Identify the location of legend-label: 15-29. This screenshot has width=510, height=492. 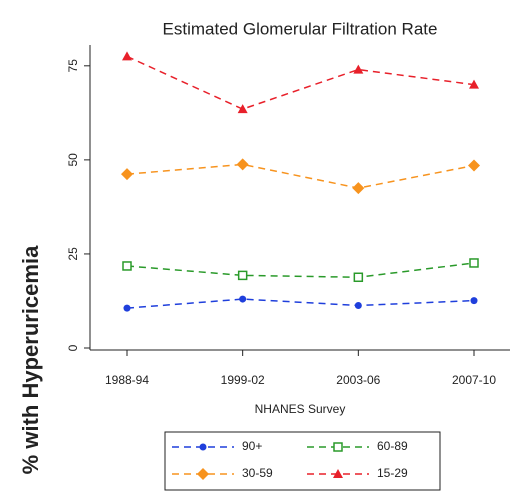
(392, 473).